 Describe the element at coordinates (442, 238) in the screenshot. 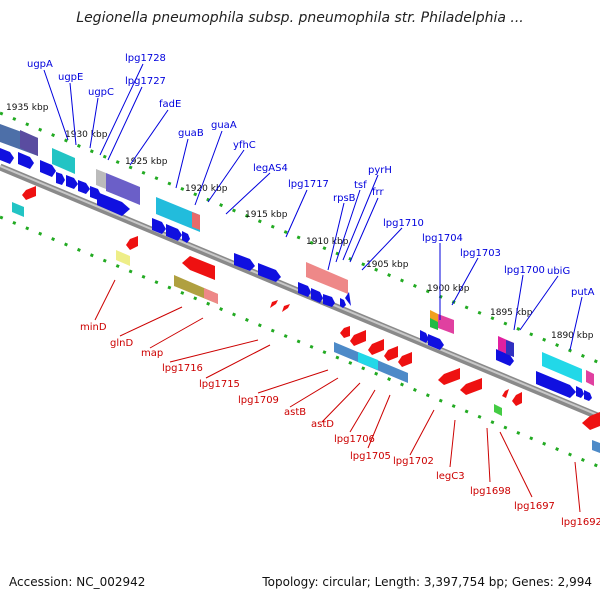

I see `gene-label: lpg1704` at that location.